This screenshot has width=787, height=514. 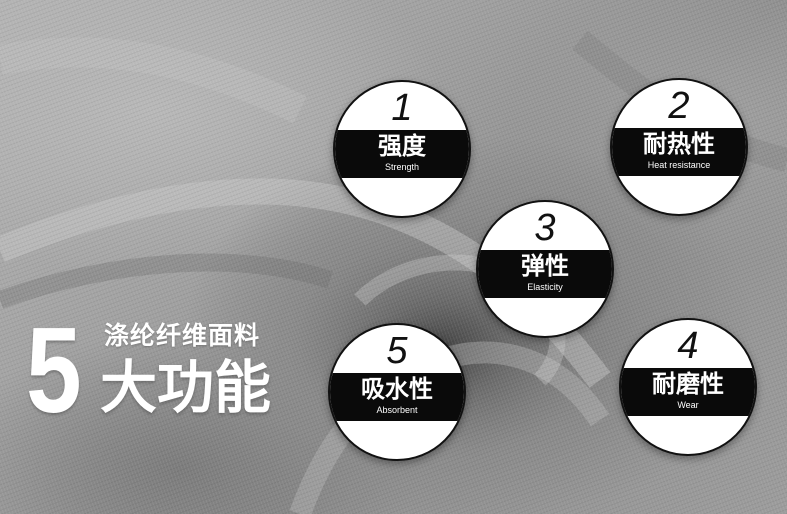 I want to click on feature-badge-absorbent: 5 吸水性 Absorbent, so click(x=397, y=392).